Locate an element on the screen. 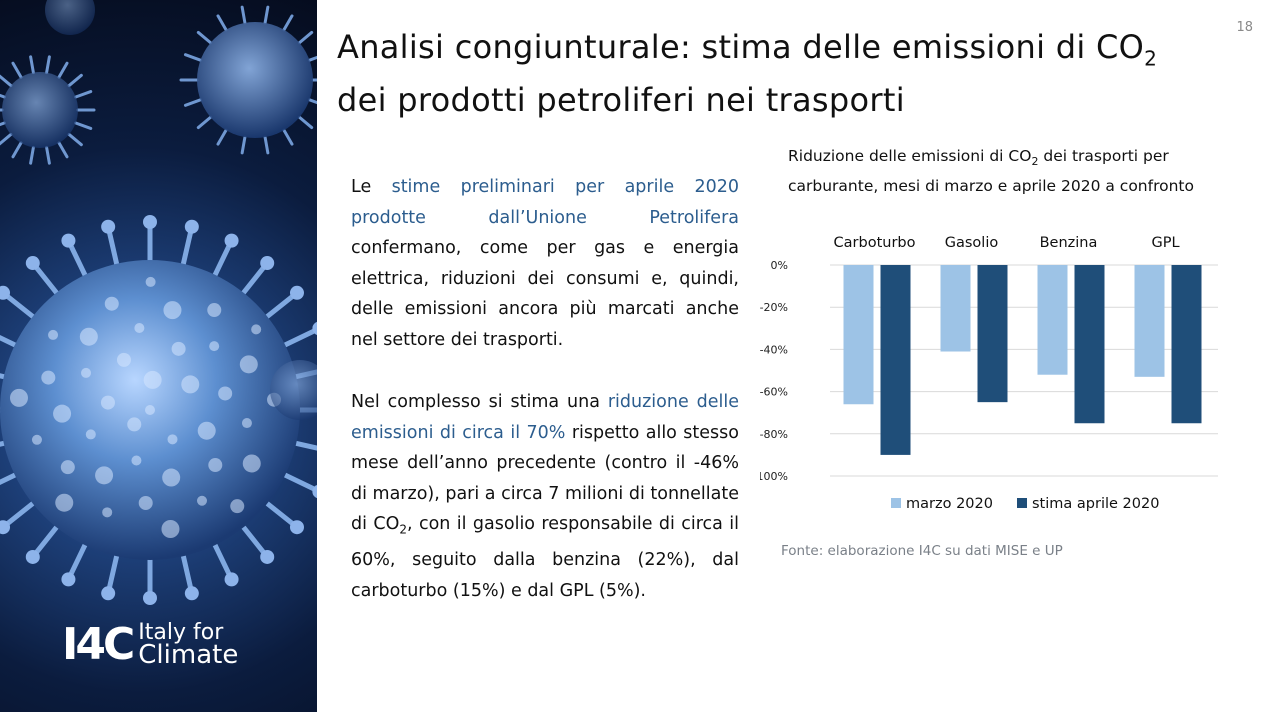 This screenshot has width=1275, height=712. legend-label: marzo 2020 is located at coordinates (949, 504).